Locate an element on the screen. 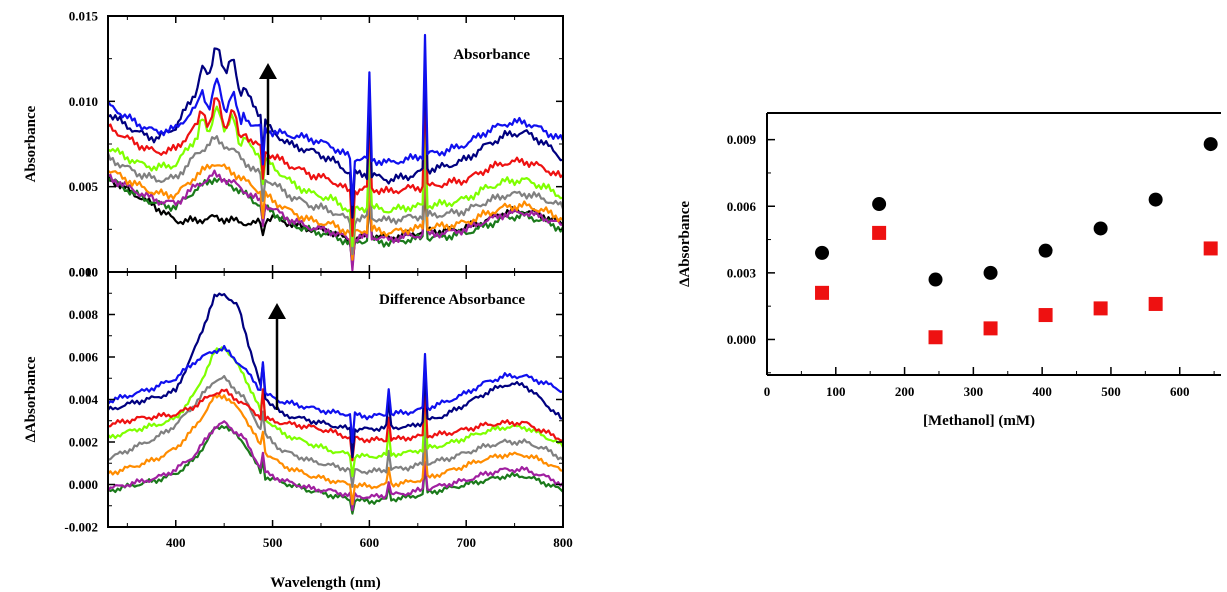 The height and width of the screenshot is (592, 1227). methanol-y-tick-label: 0.006 is located at coordinates (742, 206).